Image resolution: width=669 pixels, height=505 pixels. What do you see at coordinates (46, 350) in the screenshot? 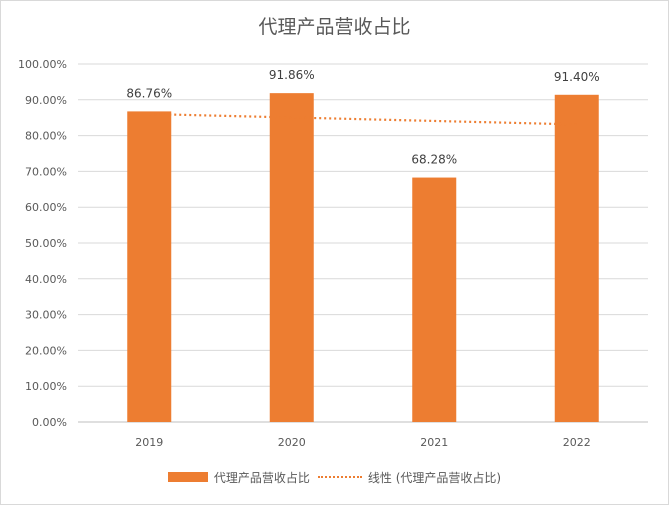
I see `y-tick-label: 20.00%` at bounding box center [46, 350].